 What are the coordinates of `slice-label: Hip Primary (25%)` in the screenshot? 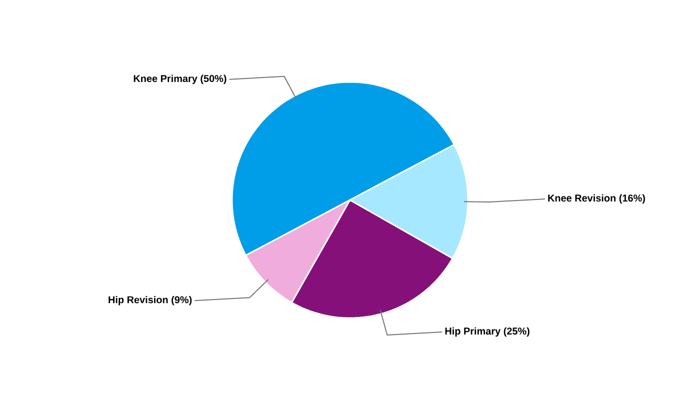 It's located at (487, 332).